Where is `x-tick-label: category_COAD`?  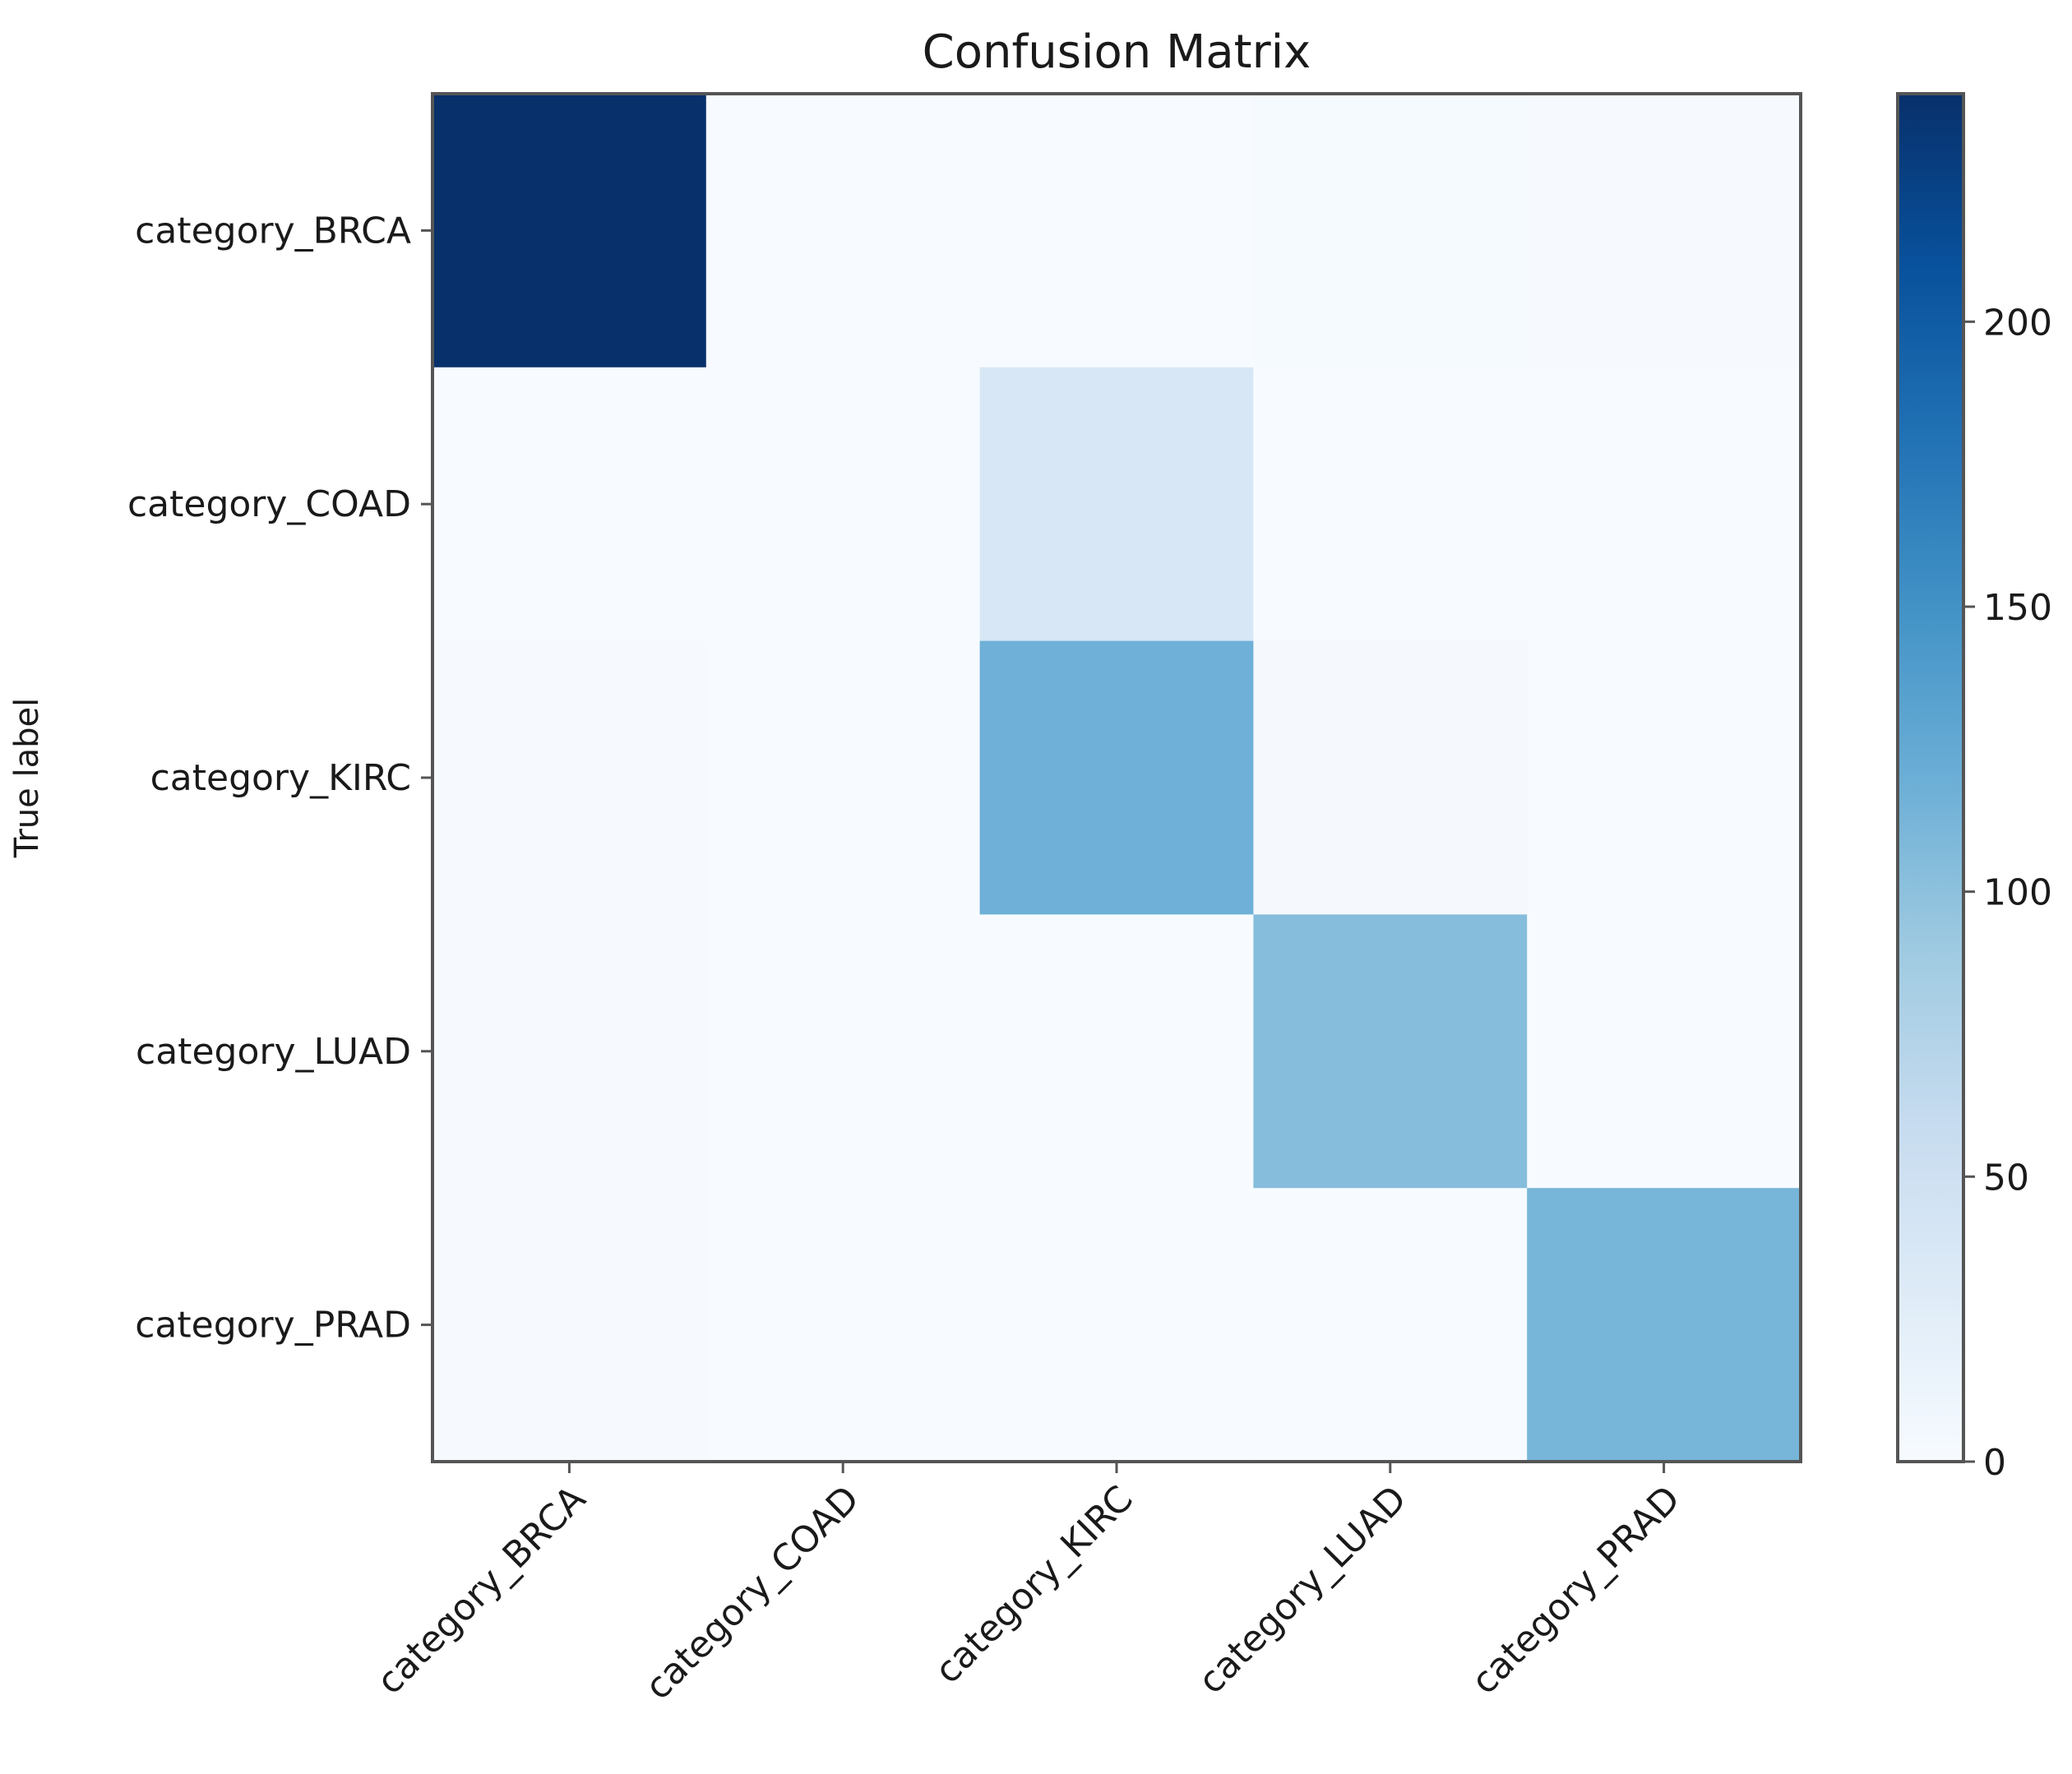
x-tick-label: category_COAD is located at coordinates (752, 1593).